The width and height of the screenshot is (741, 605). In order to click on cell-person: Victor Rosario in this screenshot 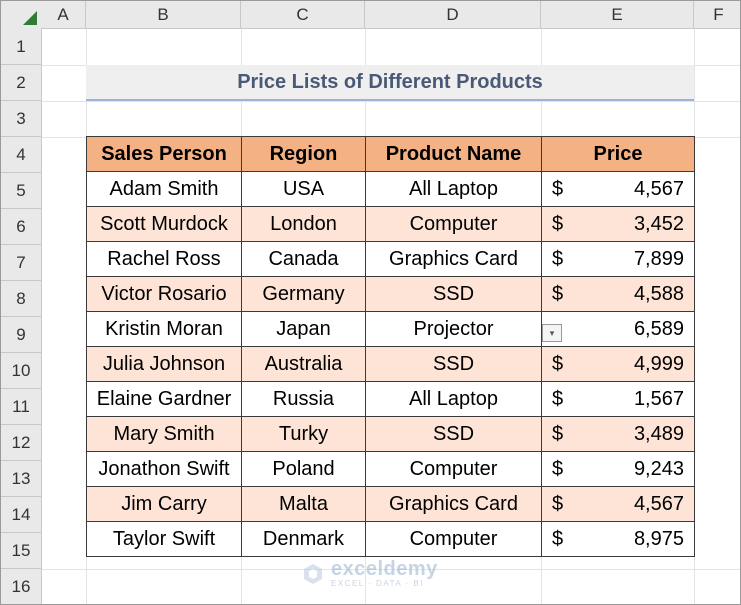, I will do `click(164, 294)`.